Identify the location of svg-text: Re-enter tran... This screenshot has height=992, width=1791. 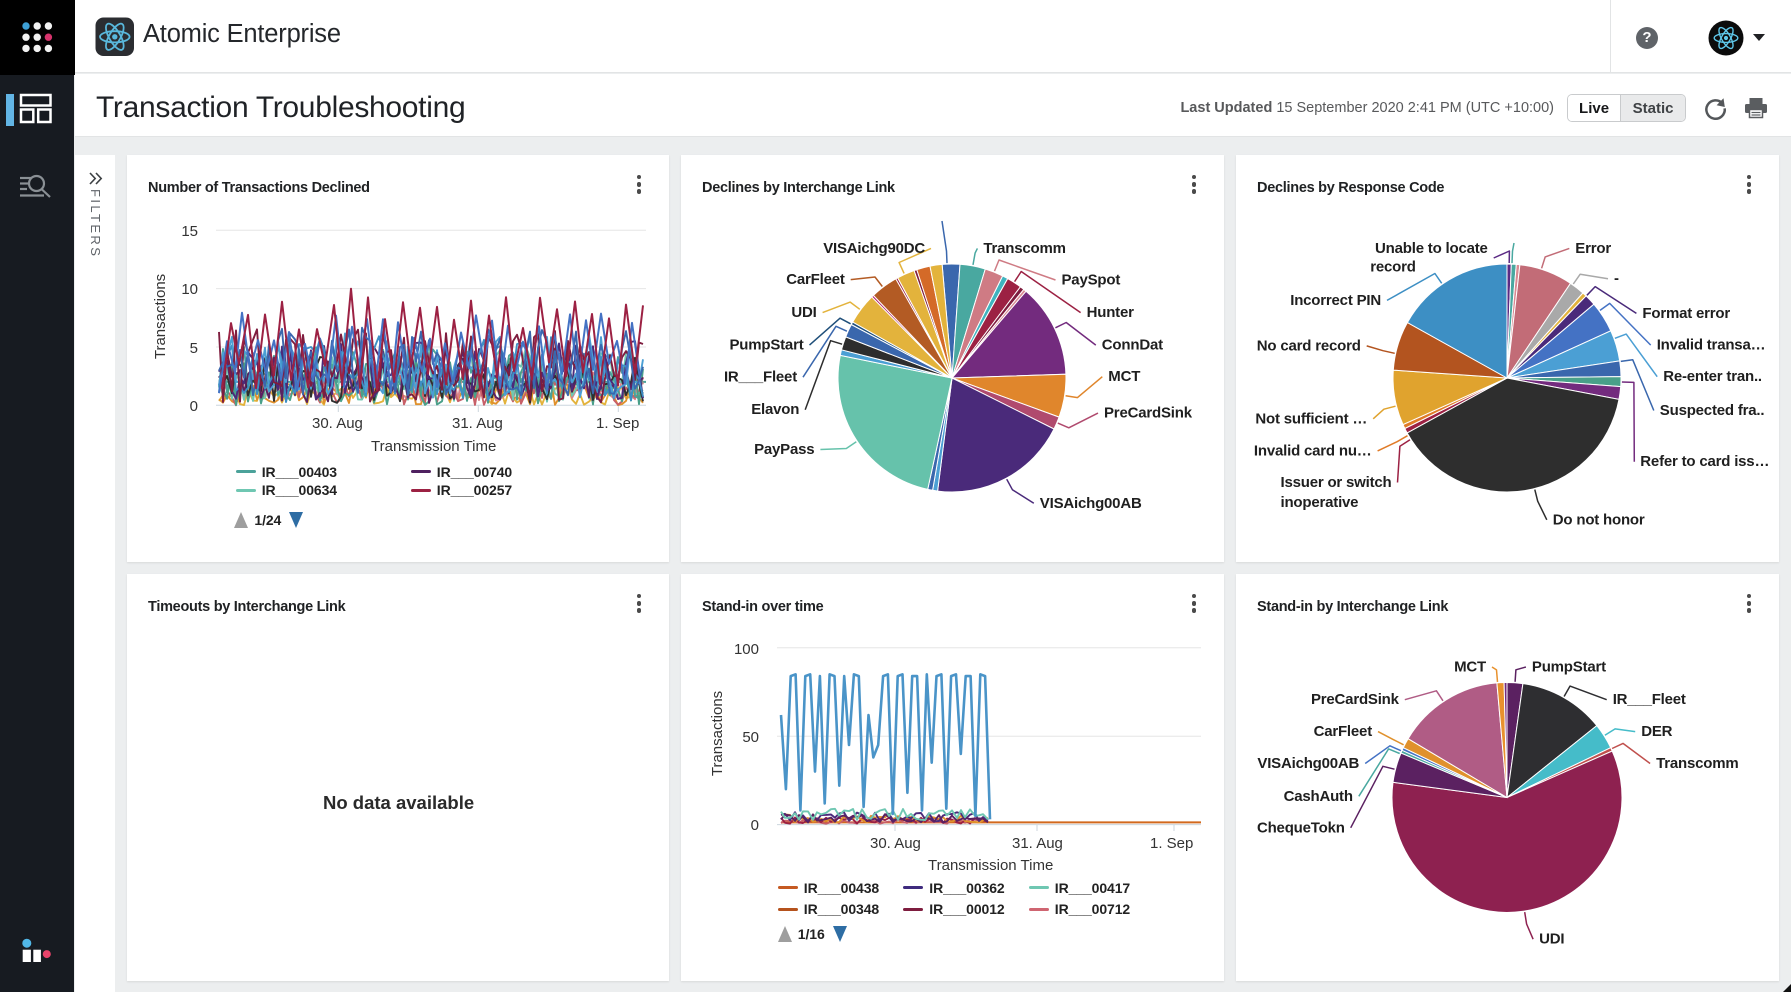
(1712, 376).